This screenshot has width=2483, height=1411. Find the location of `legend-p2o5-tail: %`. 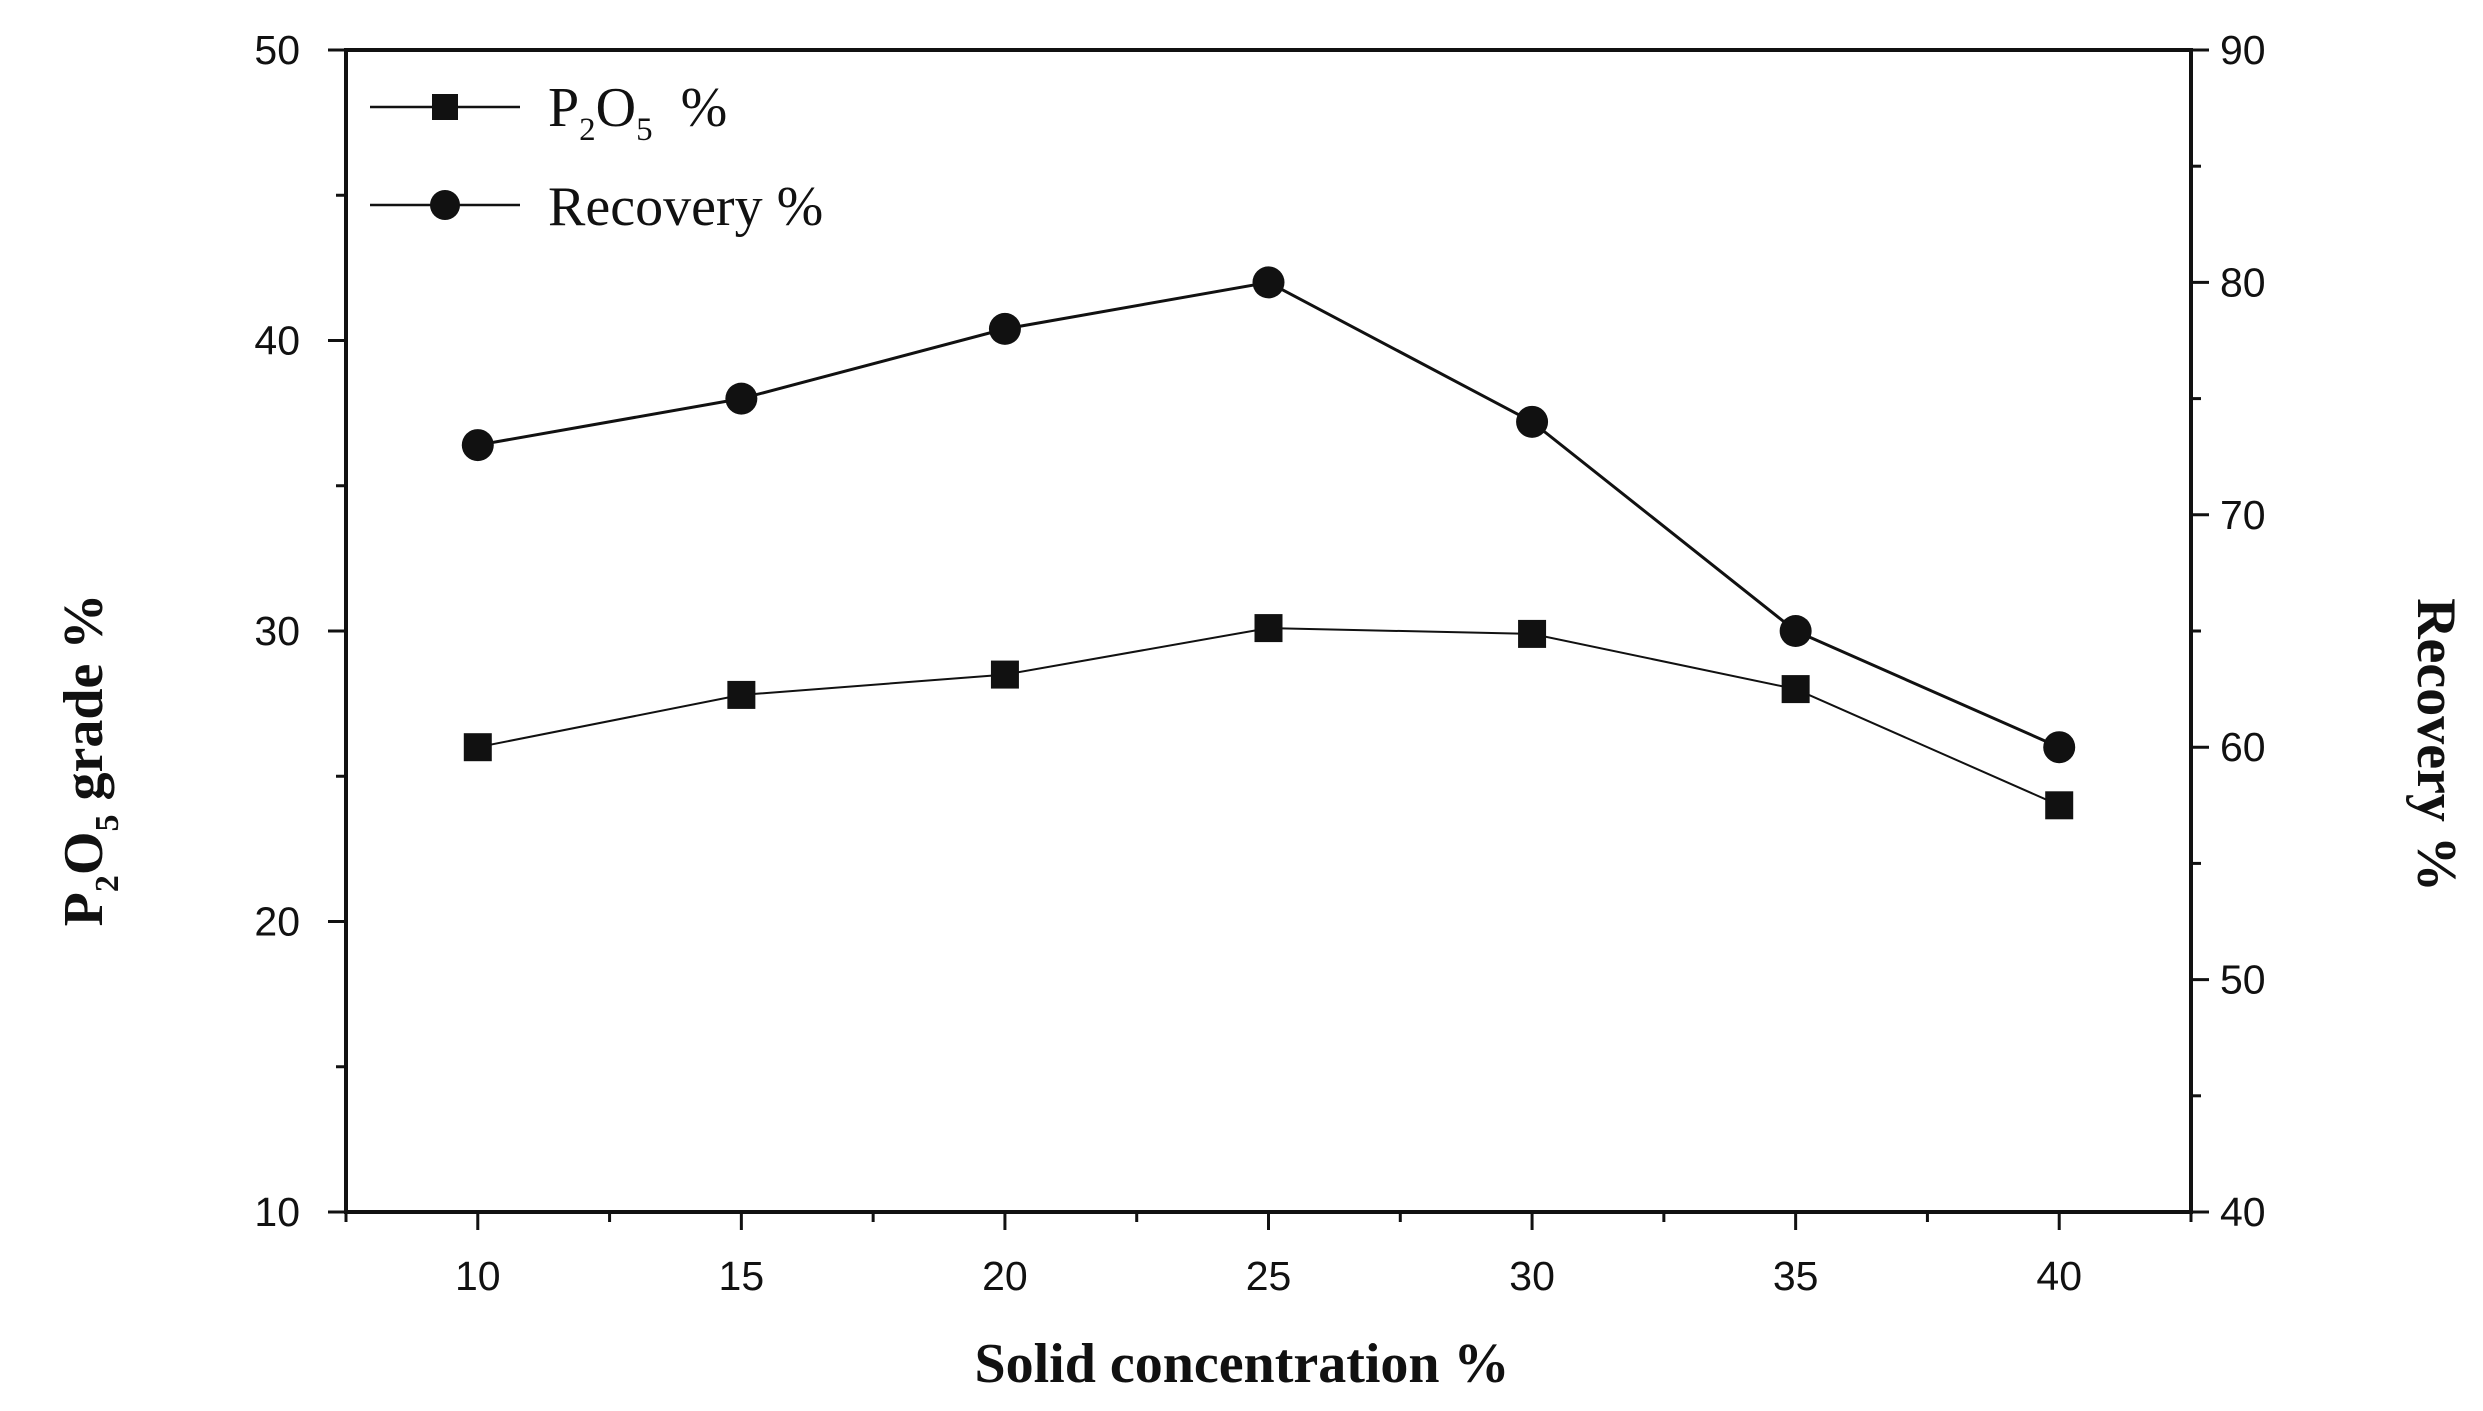

legend-p2o5-tail: % is located at coordinates (690, 108).